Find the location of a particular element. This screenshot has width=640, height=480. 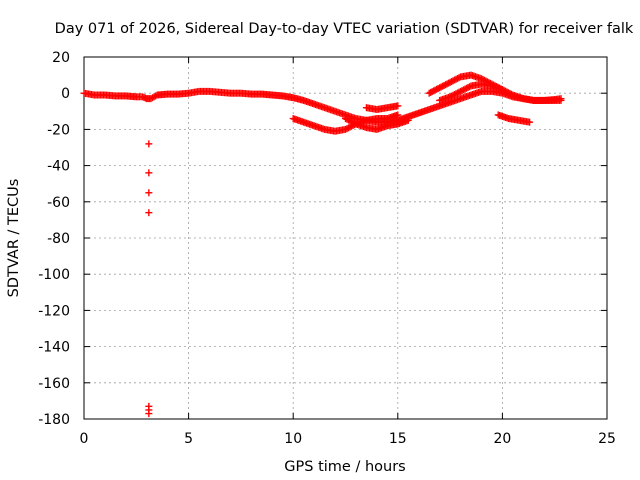

y-tick-label: -140 is located at coordinates (54, 348).